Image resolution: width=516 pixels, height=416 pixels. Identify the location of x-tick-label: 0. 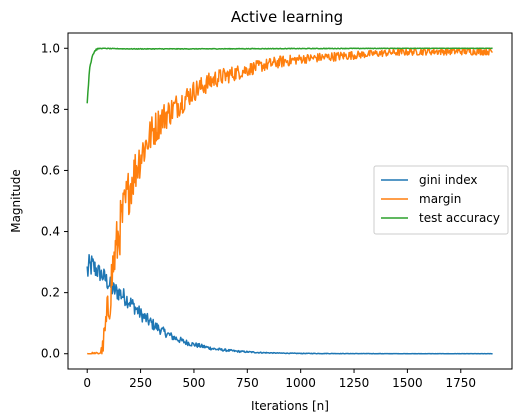
(87, 383).